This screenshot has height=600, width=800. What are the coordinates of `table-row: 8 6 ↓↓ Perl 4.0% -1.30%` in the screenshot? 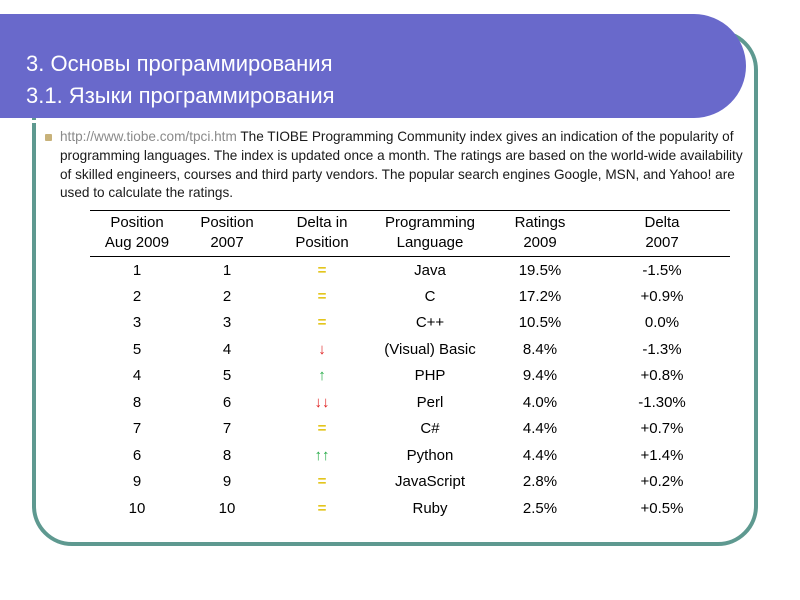 It's located at (410, 402).